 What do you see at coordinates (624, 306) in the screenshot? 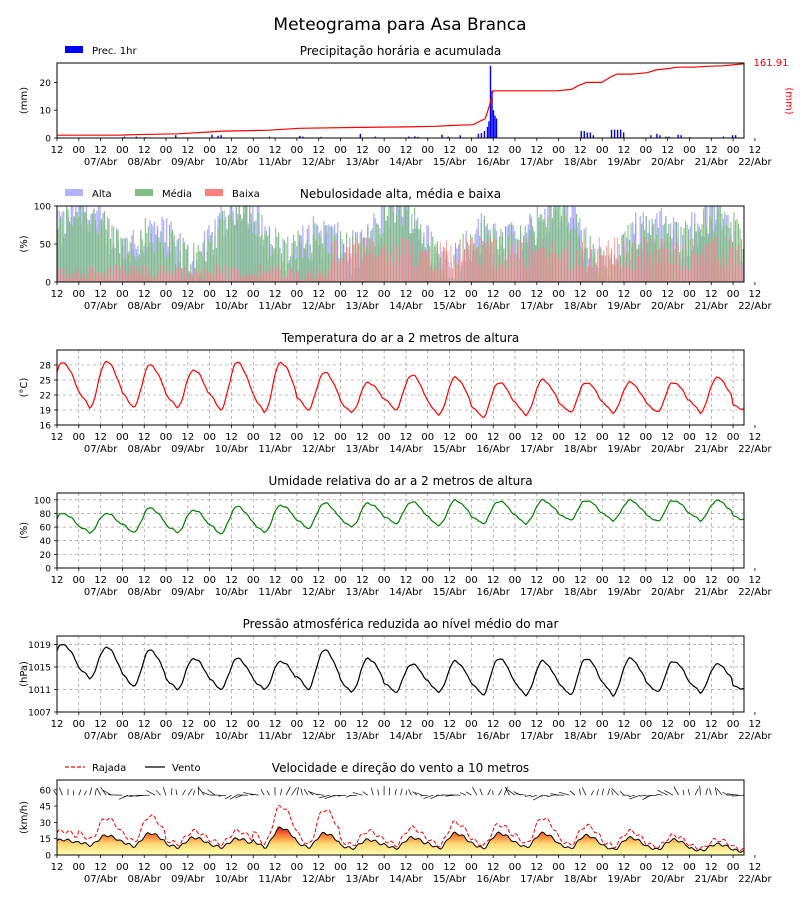
I see `date-label: 19/Abr` at bounding box center [624, 306].